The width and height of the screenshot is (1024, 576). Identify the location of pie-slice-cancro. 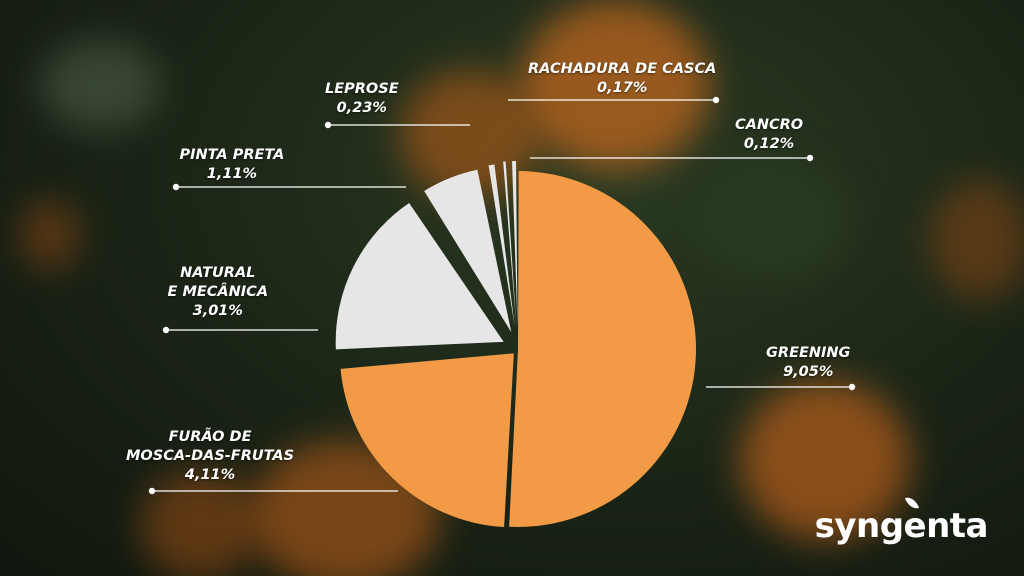
(515, 244).